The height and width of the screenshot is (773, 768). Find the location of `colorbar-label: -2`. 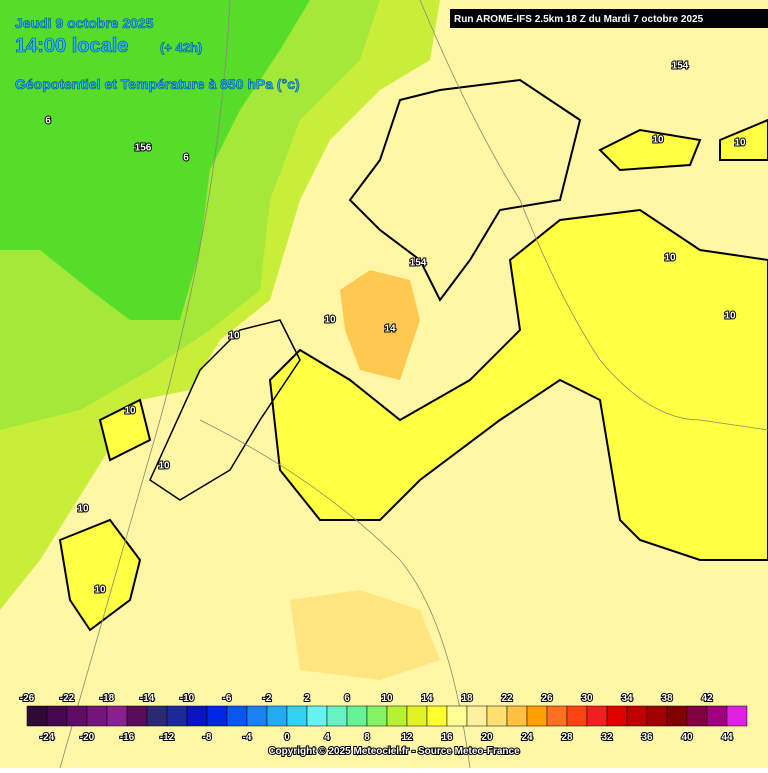

colorbar-label: -2 is located at coordinates (267, 698).